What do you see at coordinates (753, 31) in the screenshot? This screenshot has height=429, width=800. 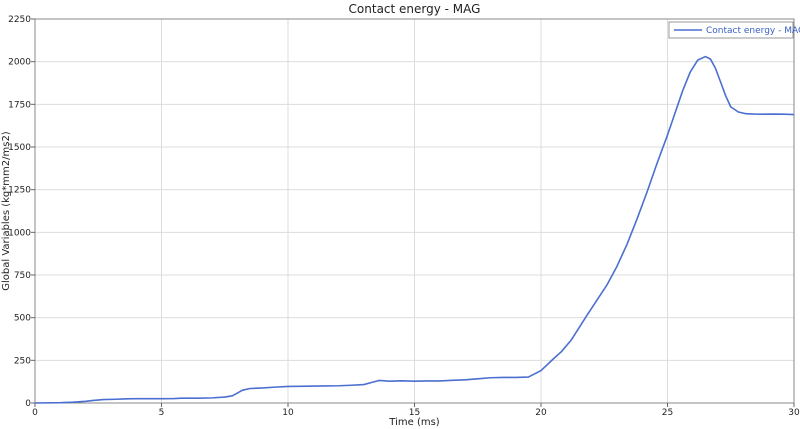 I see `legend-label: Contact energy - MAG` at bounding box center [753, 31].